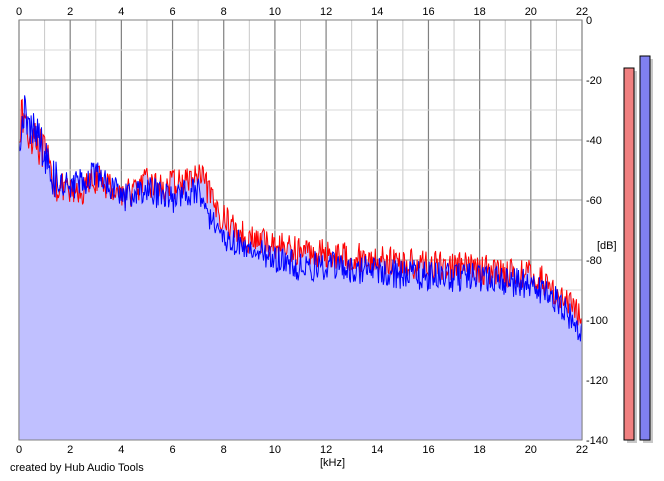 The image size is (664, 481). What do you see at coordinates (333, 463) in the screenshot?
I see `x-axis-label: [kHz]` at bounding box center [333, 463].